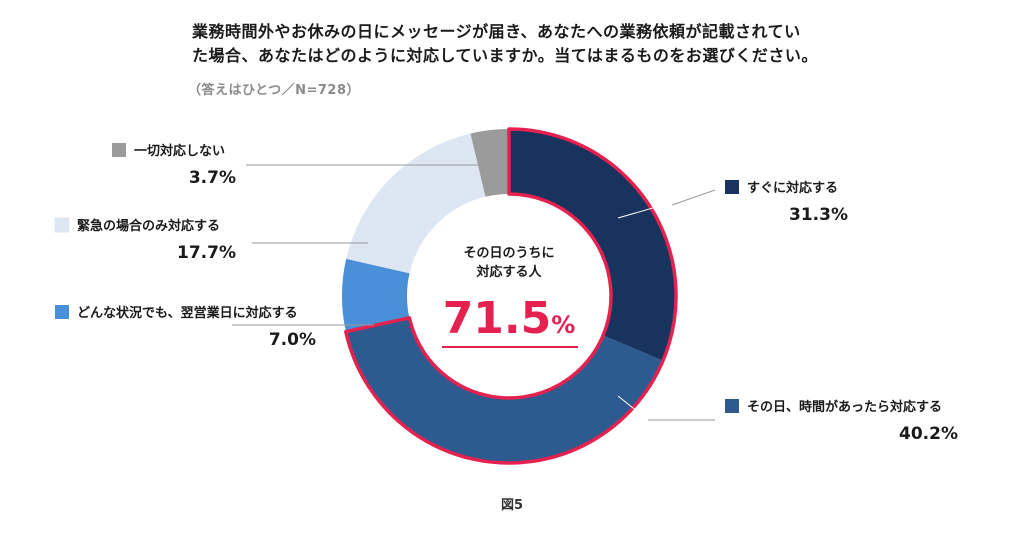 The height and width of the screenshot is (538, 1024). What do you see at coordinates (818, 215) in the screenshot?
I see `legend-value-1: 31.3%` at bounding box center [818, 215].